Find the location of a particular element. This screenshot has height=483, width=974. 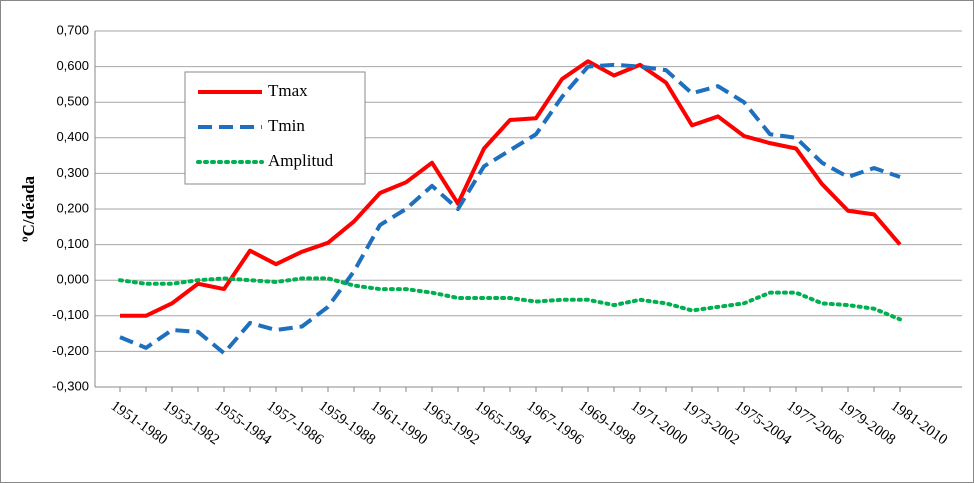

y-tick-label: 0,300 is located at coordinates (72, 172).